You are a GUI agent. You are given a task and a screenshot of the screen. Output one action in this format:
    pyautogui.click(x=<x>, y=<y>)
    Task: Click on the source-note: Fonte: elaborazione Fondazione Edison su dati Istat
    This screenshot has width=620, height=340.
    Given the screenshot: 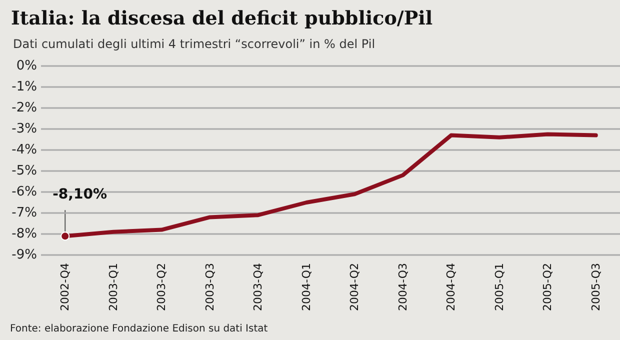 What is the action you would take?
    pyautogui.click(x=139, y=329)
    